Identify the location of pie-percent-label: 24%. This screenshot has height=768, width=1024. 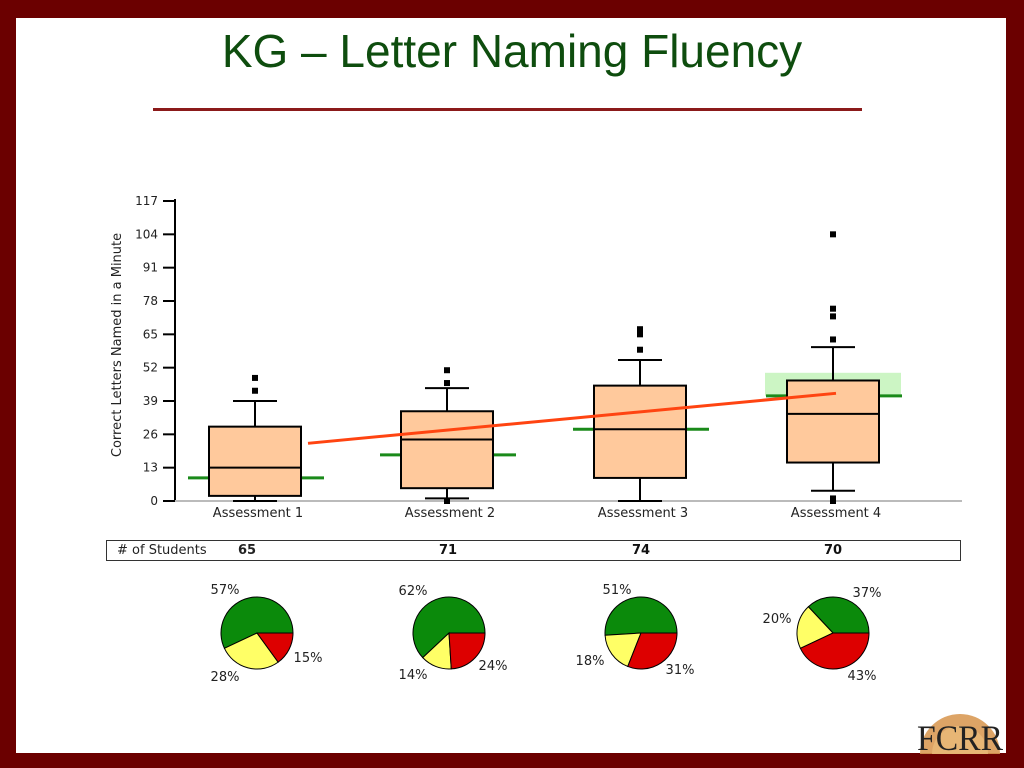
(493, 666).